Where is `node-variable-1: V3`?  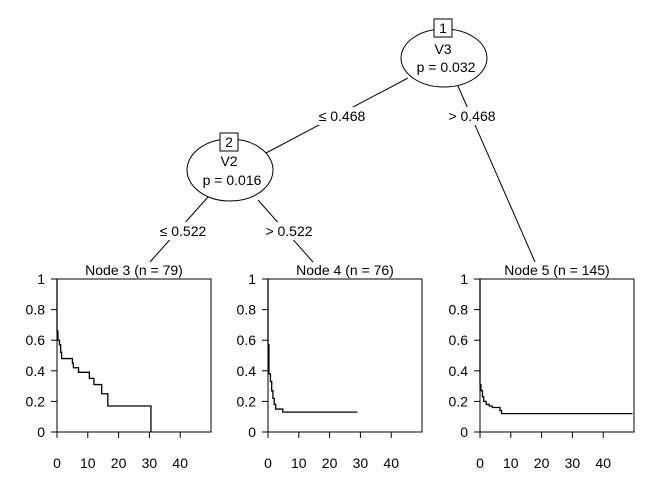
node-variable-1: V3 is located at coordinates (442, 49).